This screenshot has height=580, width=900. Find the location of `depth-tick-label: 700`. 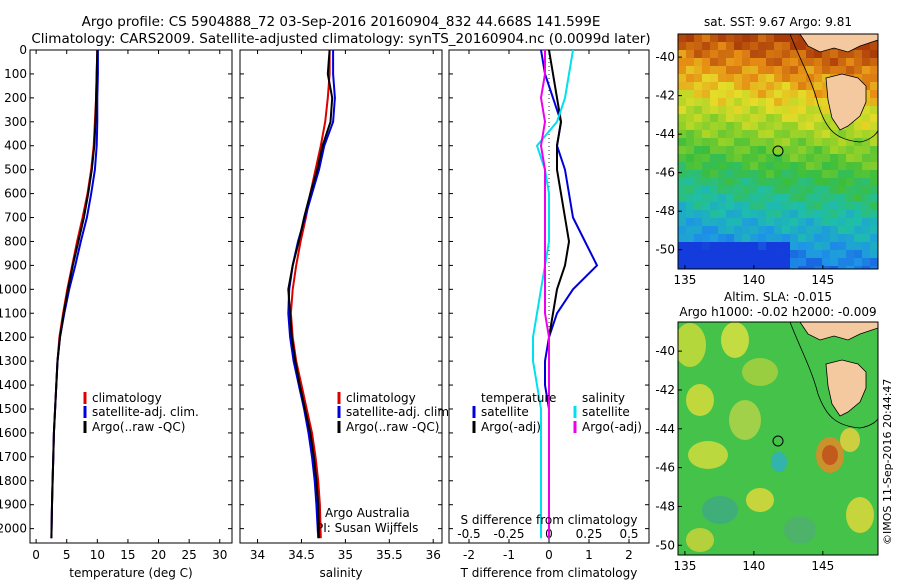

depth-tick-label: 700 is located at coordinates (15, 218).